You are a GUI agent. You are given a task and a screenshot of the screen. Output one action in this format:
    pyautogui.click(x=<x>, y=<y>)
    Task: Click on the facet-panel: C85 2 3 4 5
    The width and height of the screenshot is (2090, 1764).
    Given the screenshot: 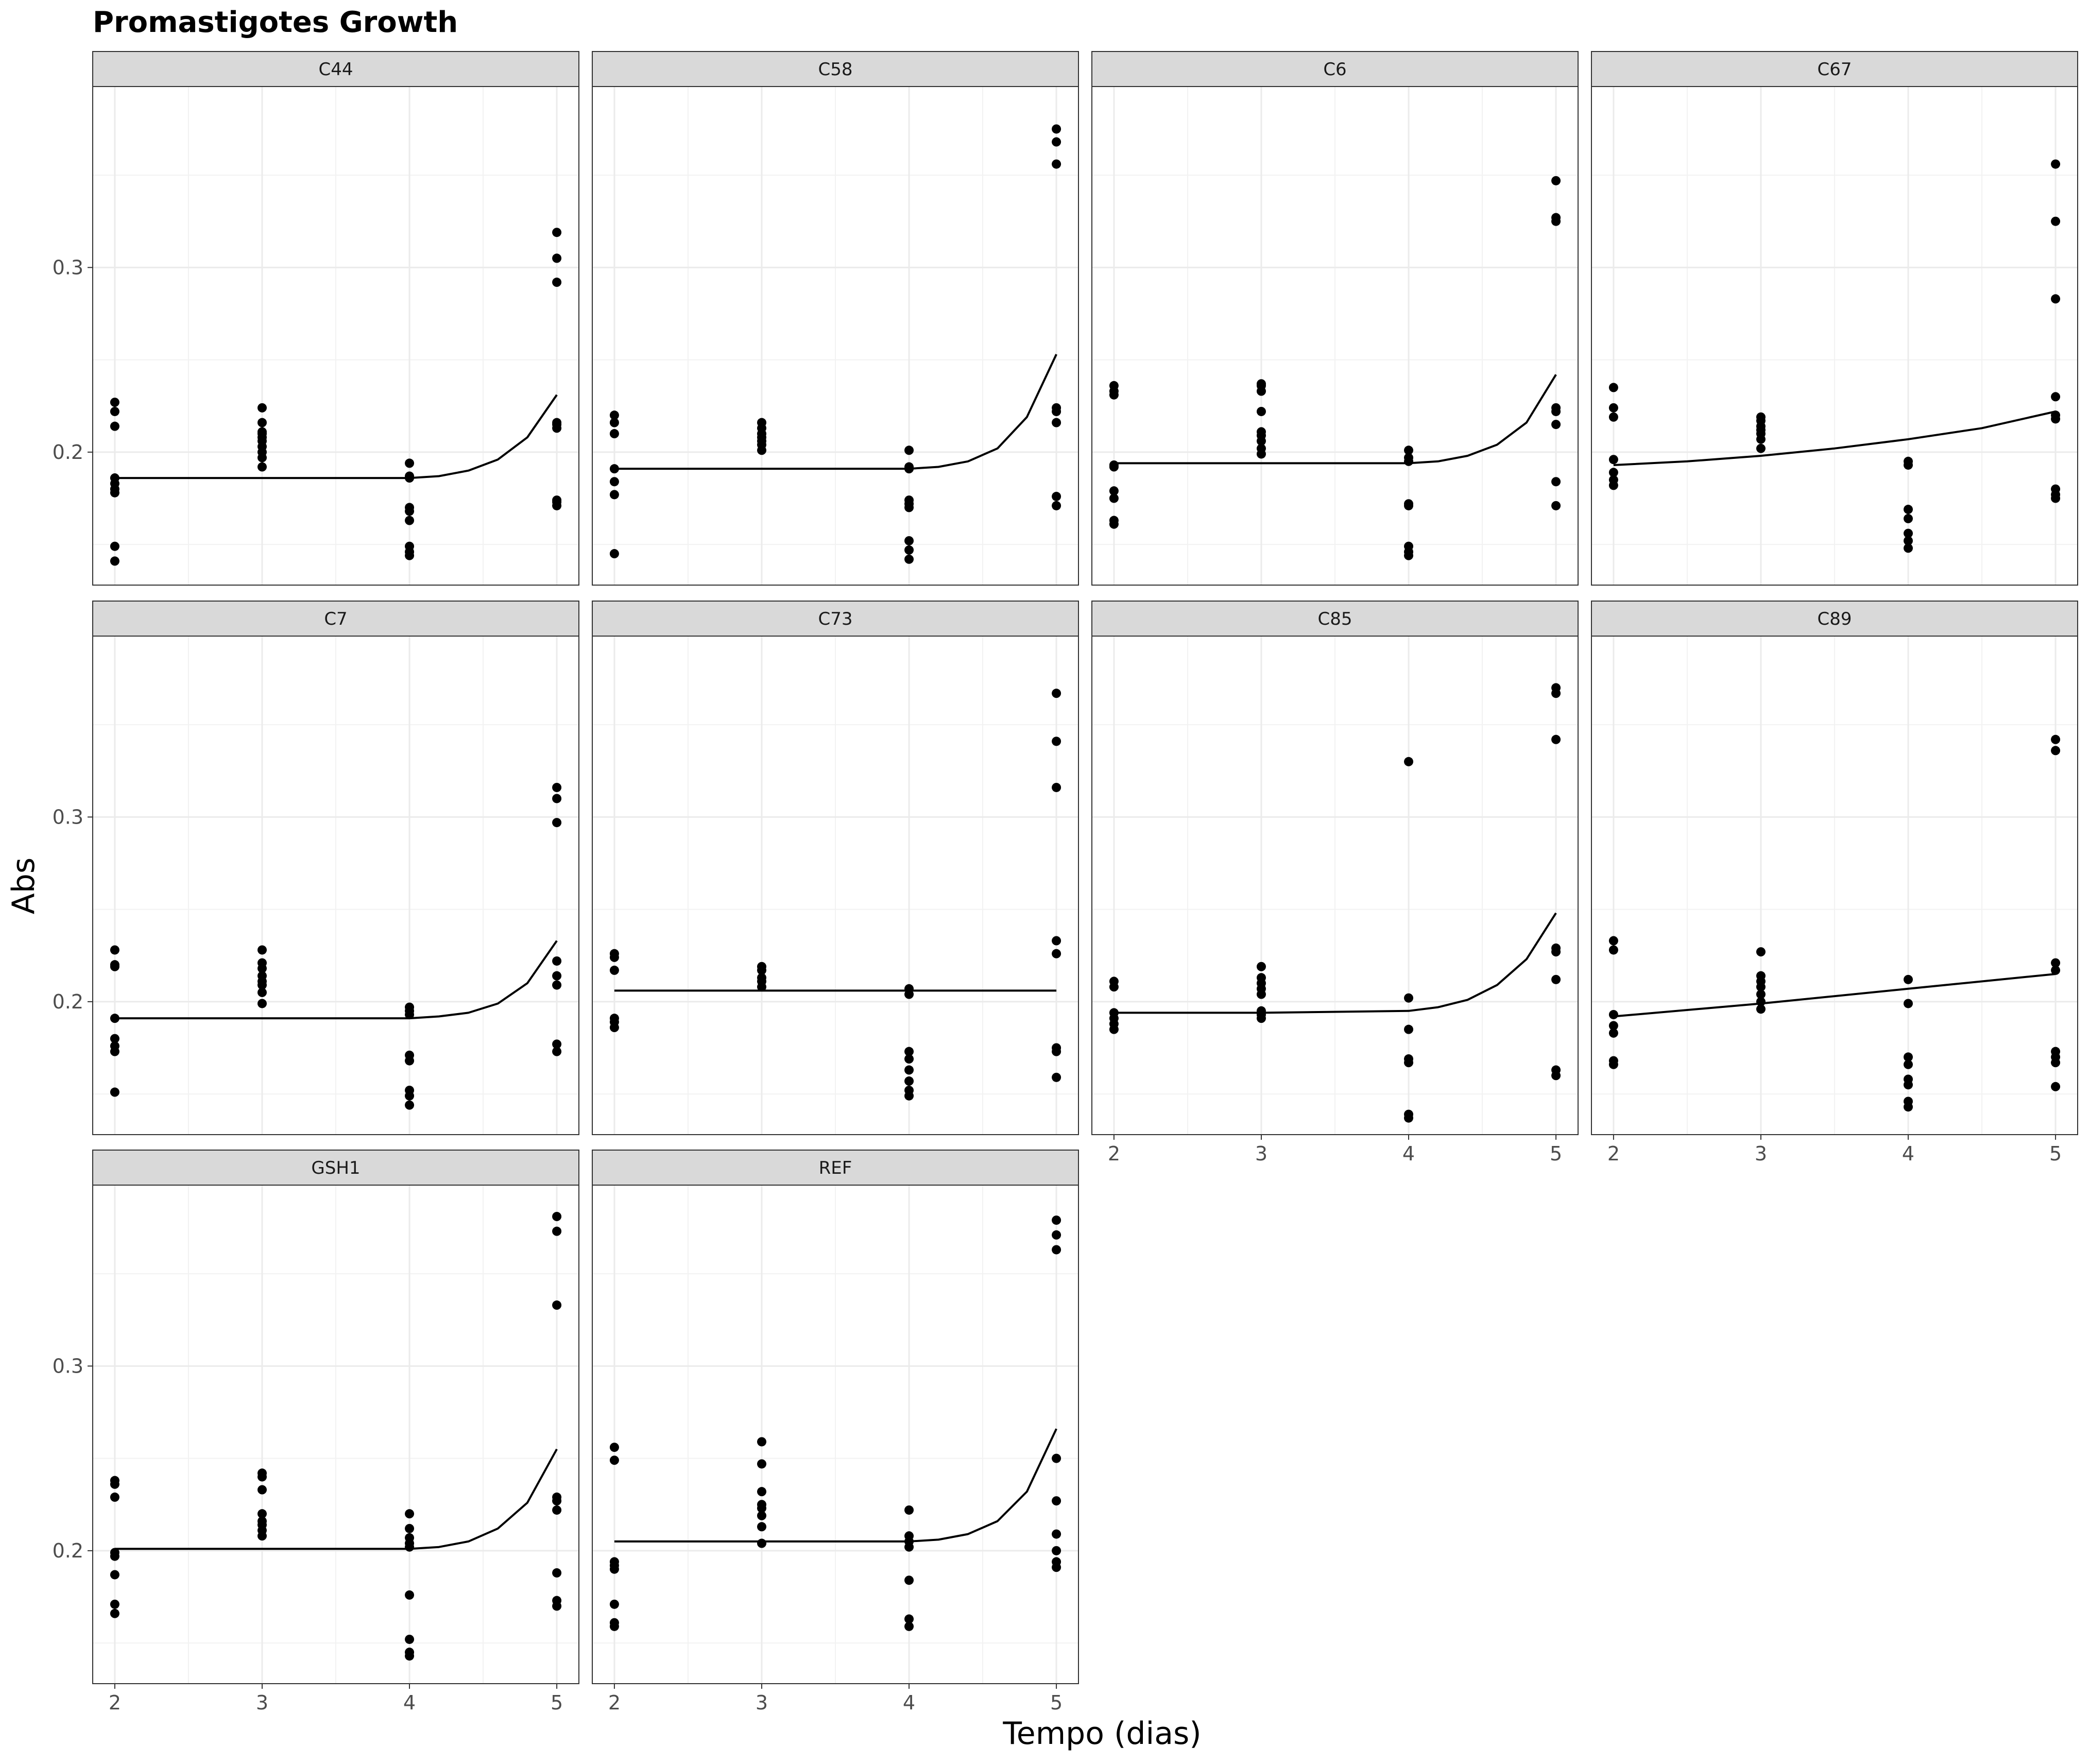 What is the action you would take?
    pyautogui.click(x=1335, y=883)
    